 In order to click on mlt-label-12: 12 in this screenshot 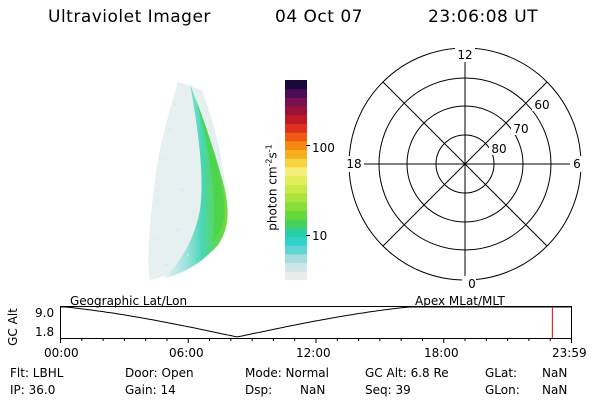, I will do `click(464, 55)`.